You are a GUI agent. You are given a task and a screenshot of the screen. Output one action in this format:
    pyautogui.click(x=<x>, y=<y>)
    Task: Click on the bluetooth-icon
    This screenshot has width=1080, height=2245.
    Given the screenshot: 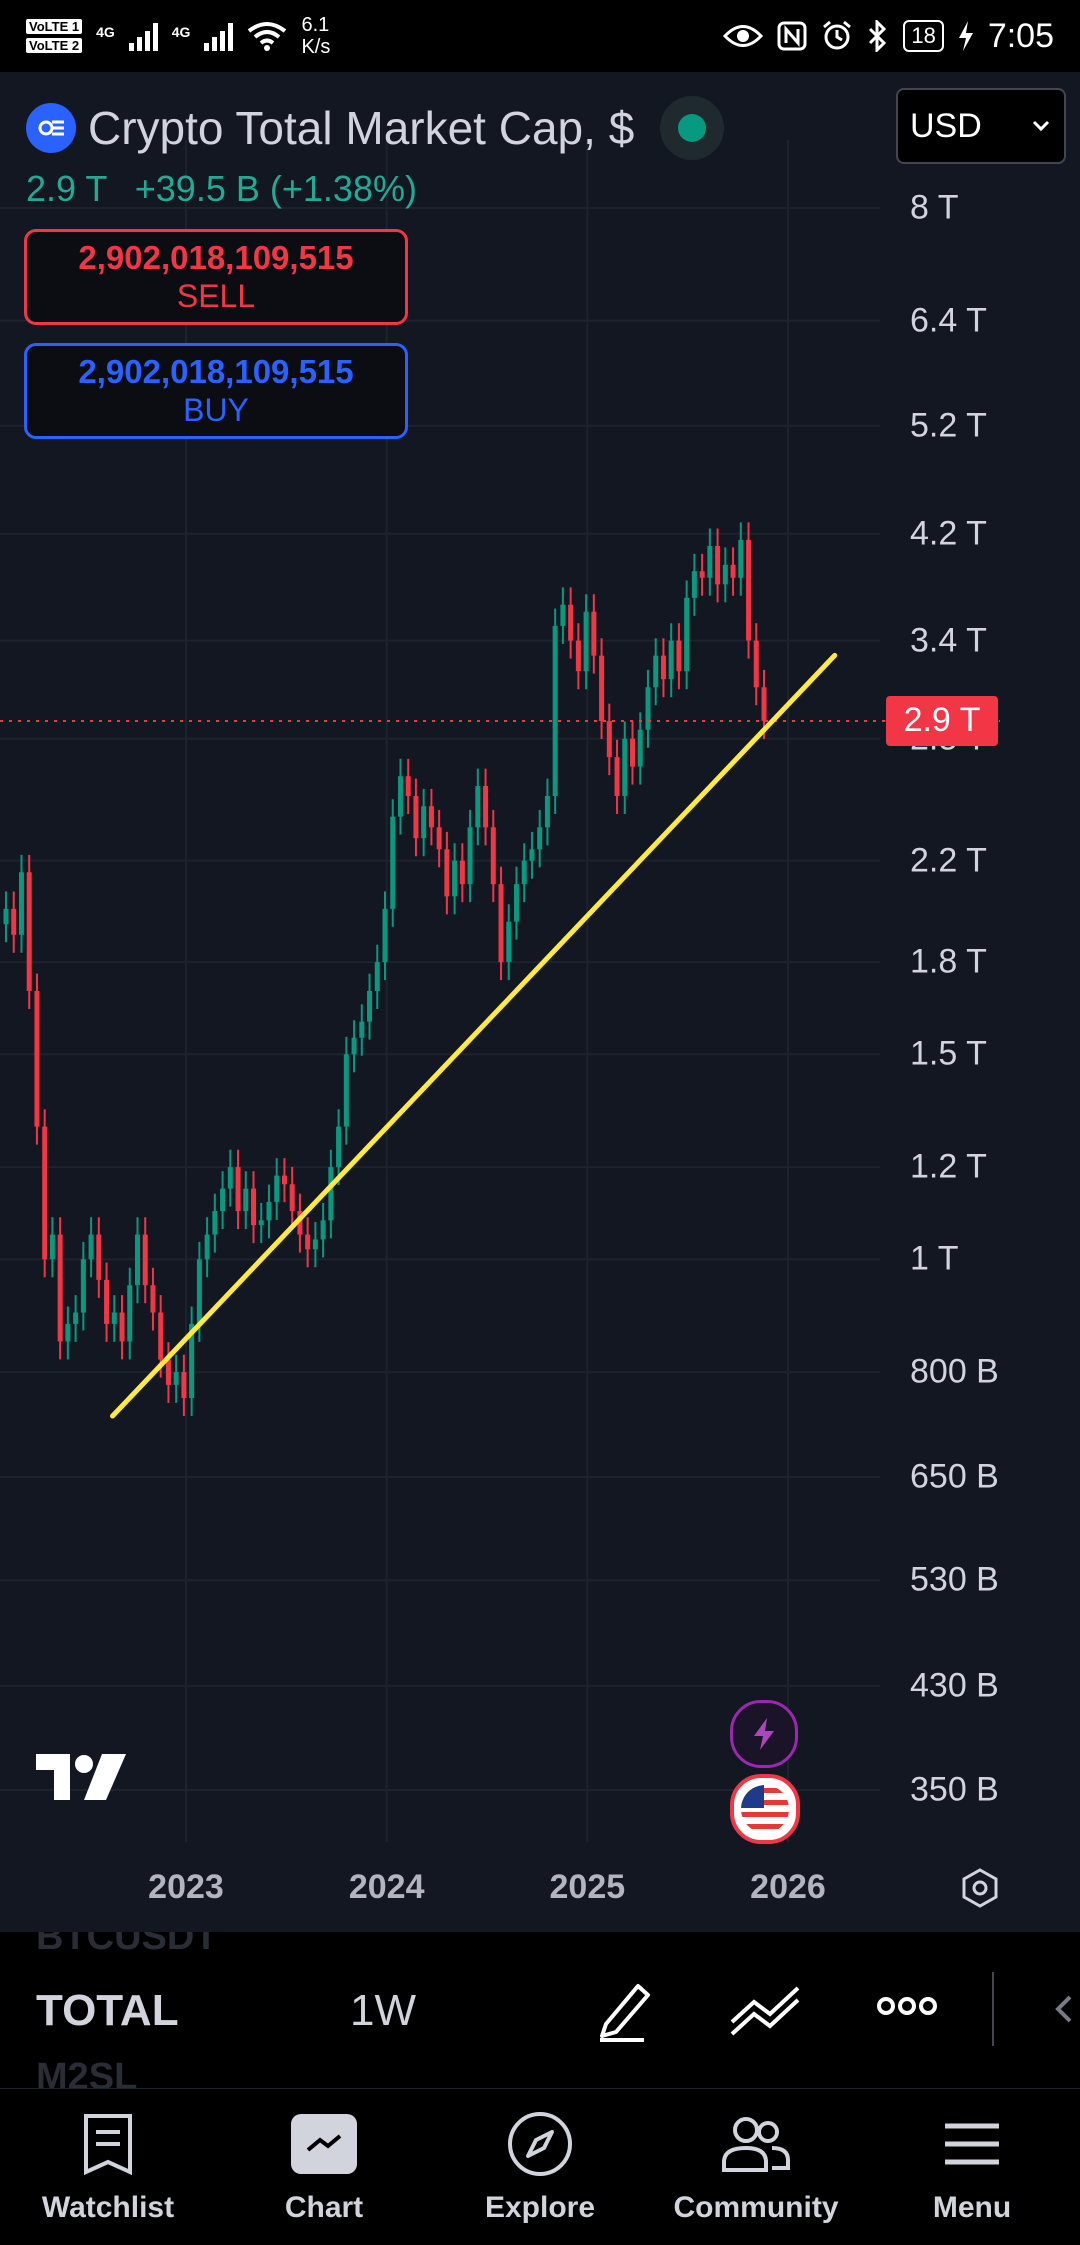 What is the action you would take?
    pyautogui.click(x=878, y=36)
    